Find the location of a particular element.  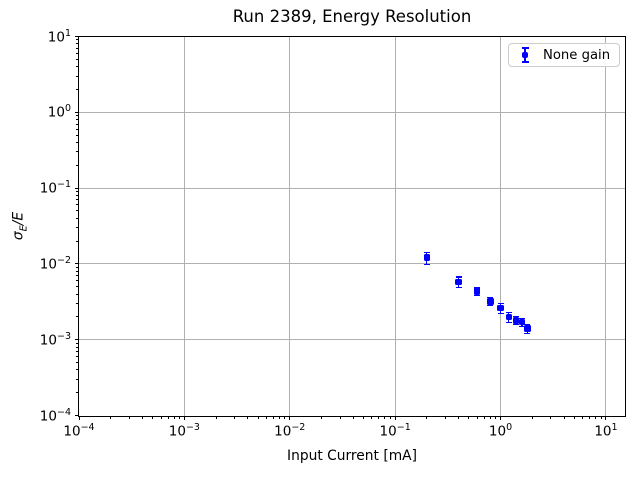

x-tick-label: 10⁻³ is located at coordinates (184, 430).